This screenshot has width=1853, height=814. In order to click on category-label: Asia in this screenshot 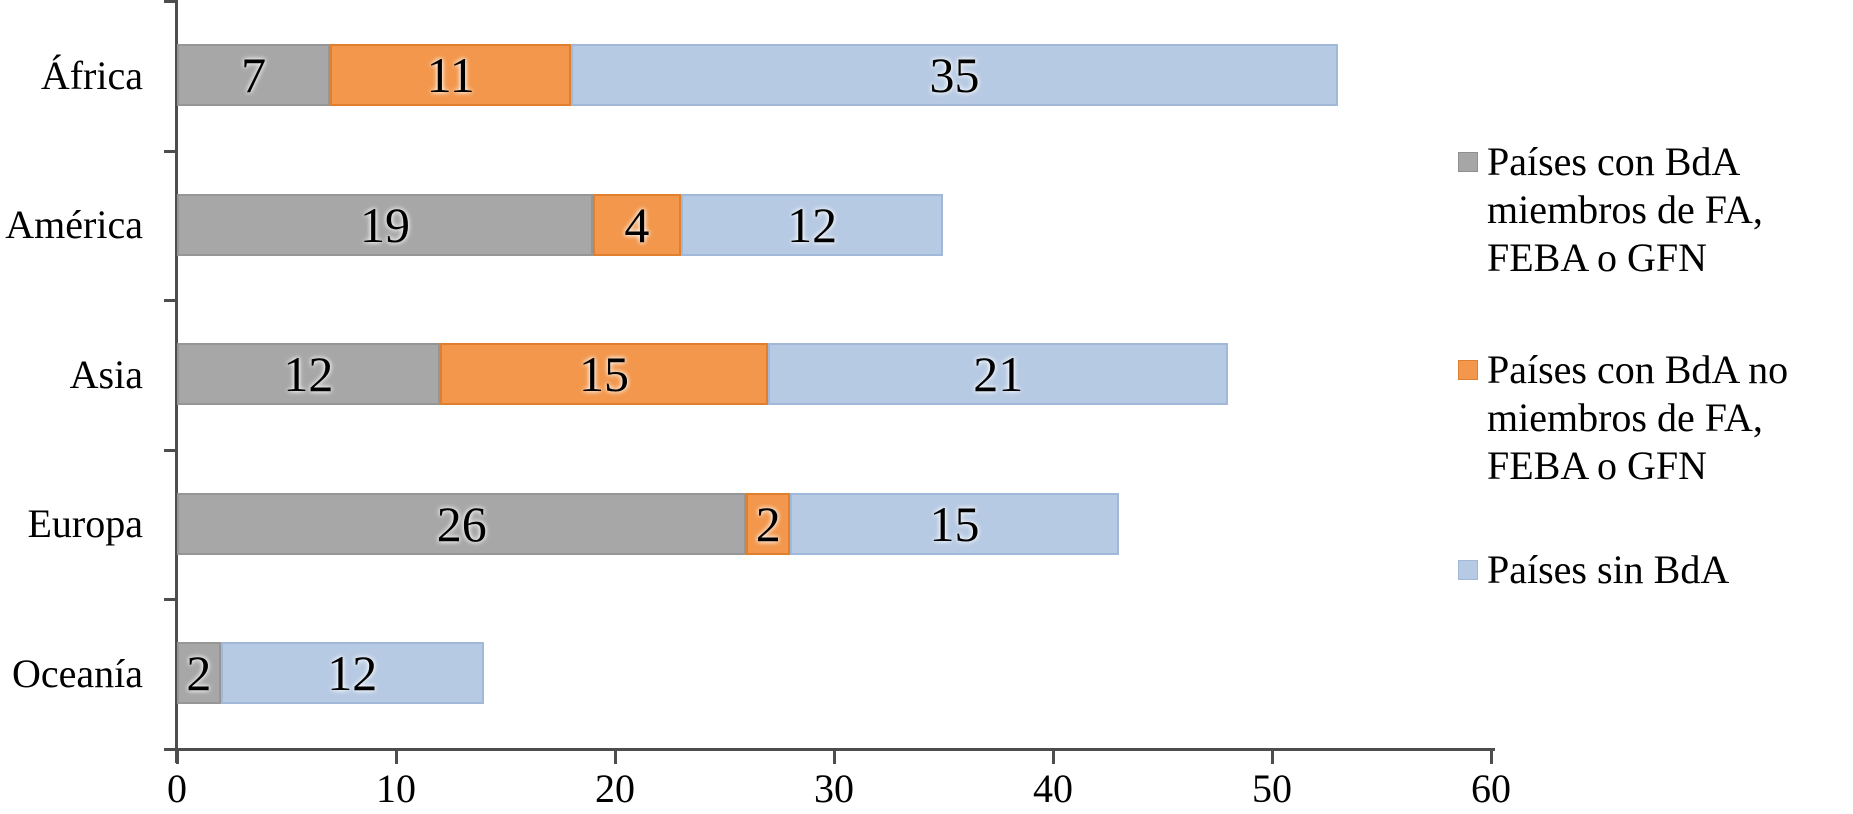, I will do `click(106, 374)`.